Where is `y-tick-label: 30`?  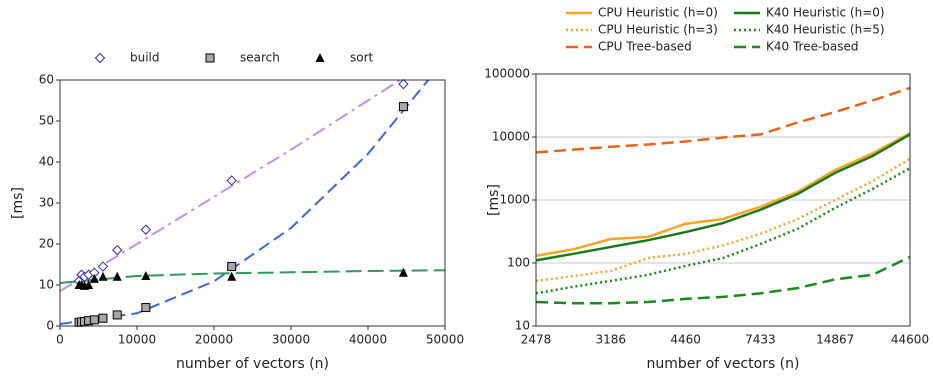
y-tick-label: 30 is located at coordinates (46, 203).